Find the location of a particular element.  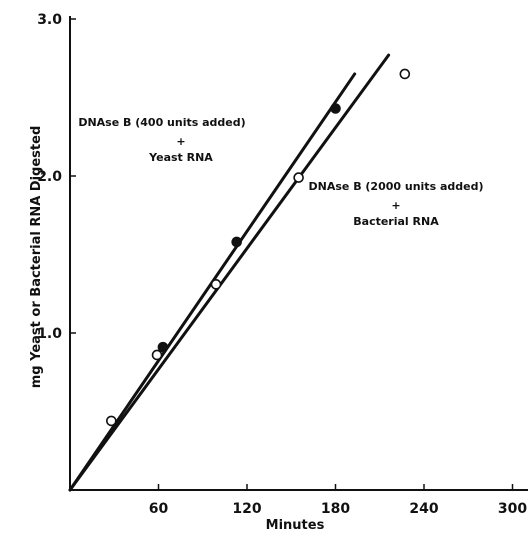

annotation-yeast-line1: DNAse B (400 units added) is located at coordinates (161, 122).